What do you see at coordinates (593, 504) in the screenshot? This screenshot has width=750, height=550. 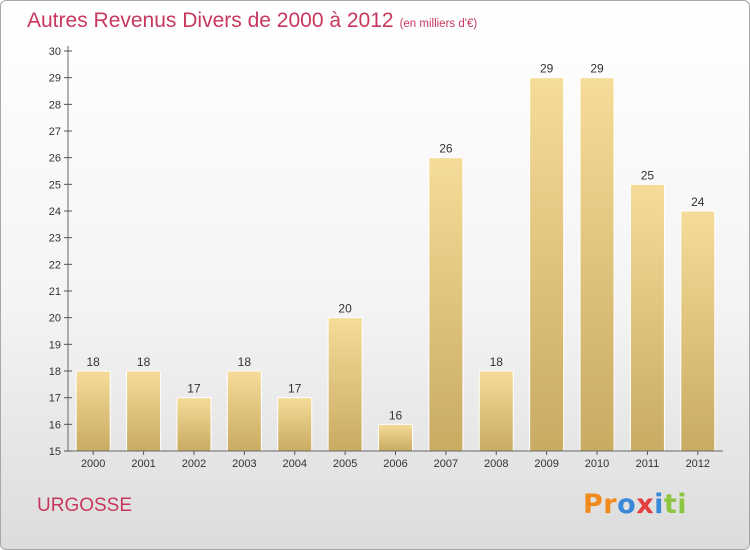 I see `logo-letter: P` at bounding box center [593, 504].